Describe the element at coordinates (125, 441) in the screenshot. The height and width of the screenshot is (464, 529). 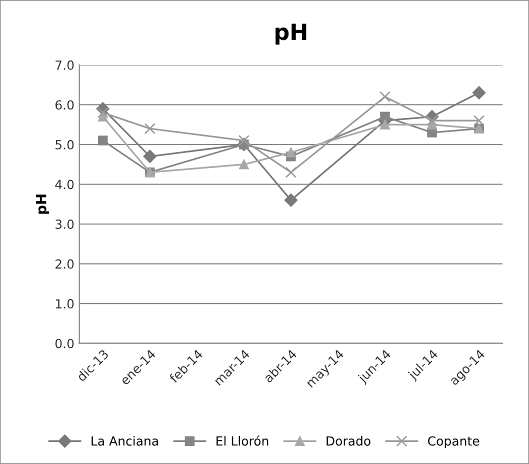
I see `legend-label: La Anciana` at that location.